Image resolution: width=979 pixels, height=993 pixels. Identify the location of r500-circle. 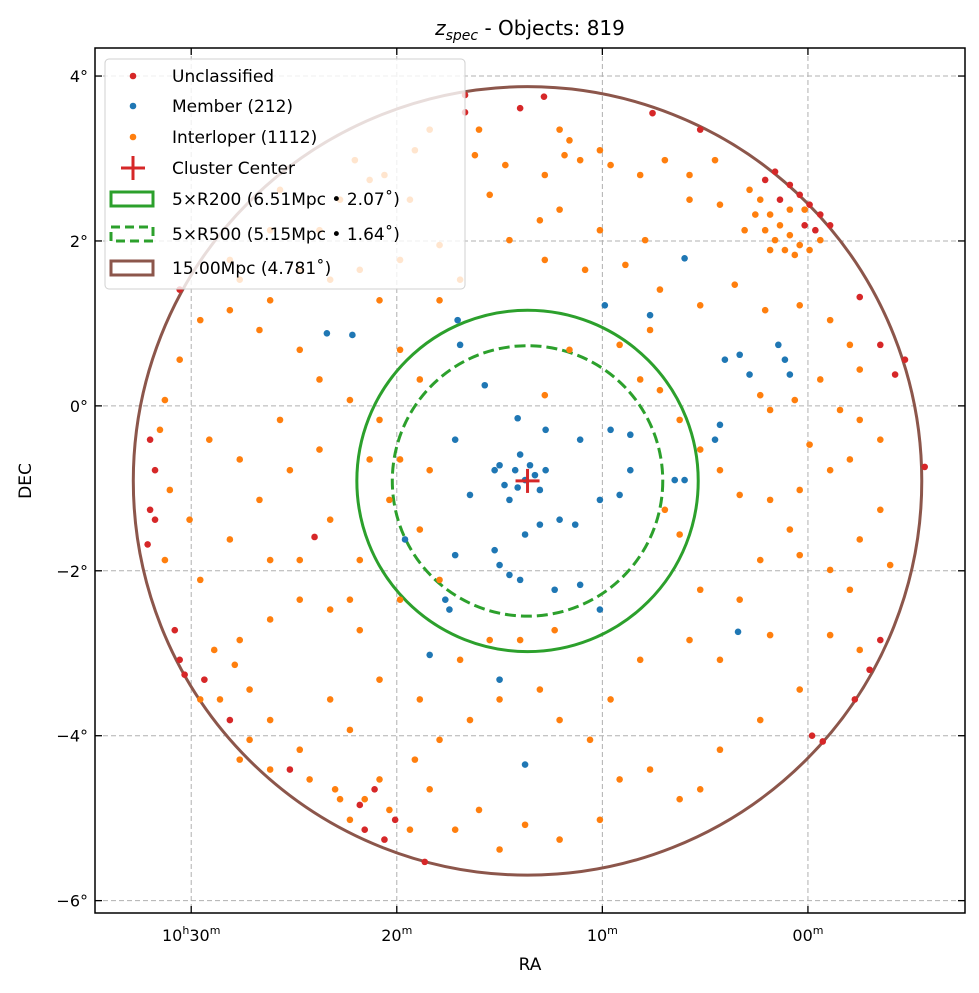
(527, 481).